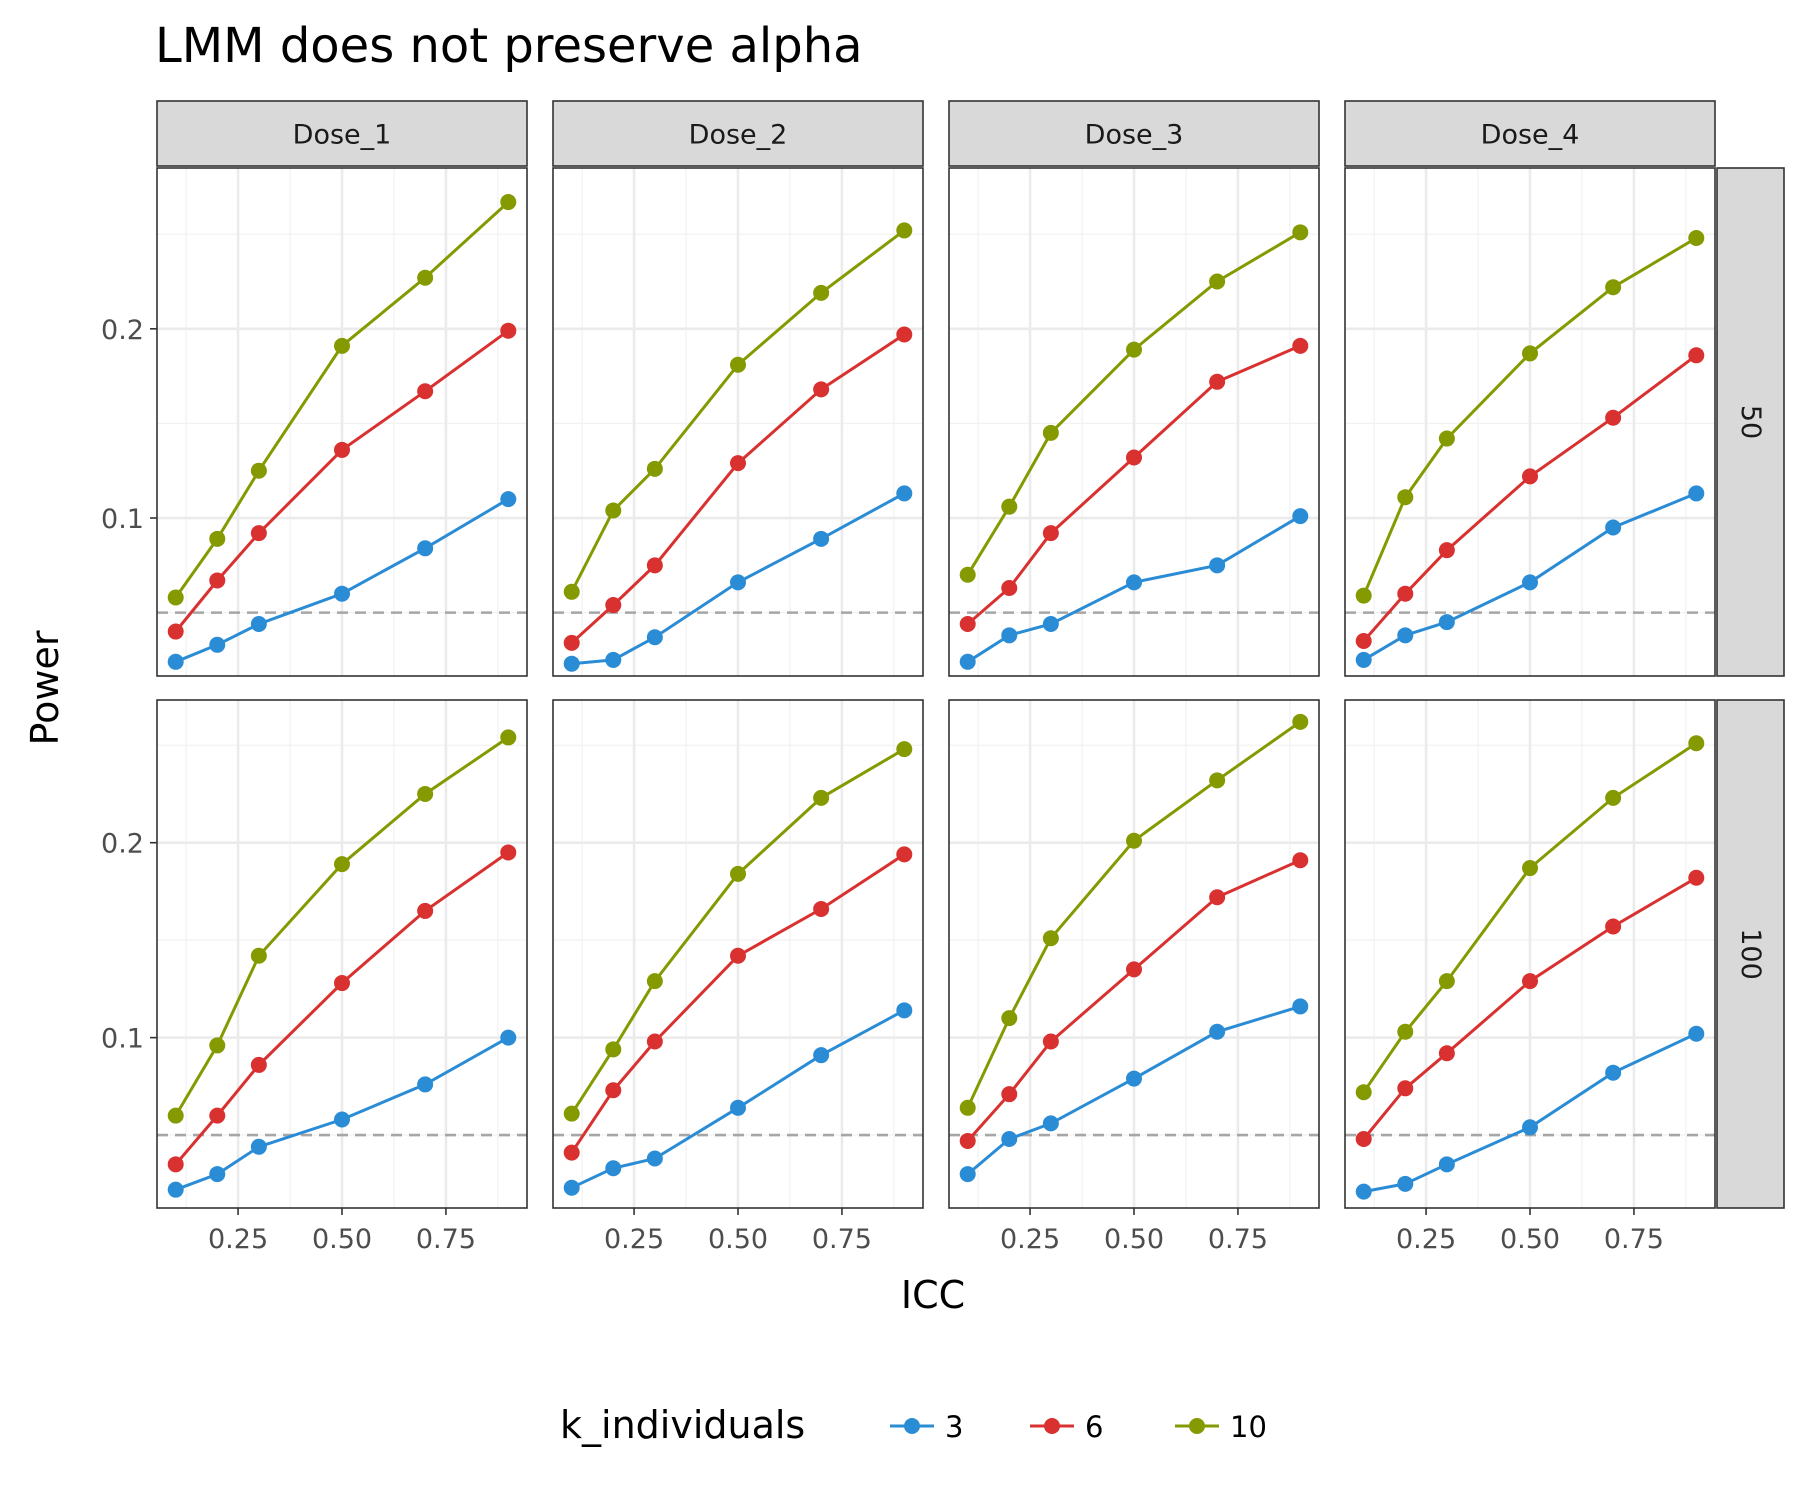  What do you see at coordinates (122, 844) in the screenshot?
I see `y-tick-label: 0.2` at bounding box center [122, 844].